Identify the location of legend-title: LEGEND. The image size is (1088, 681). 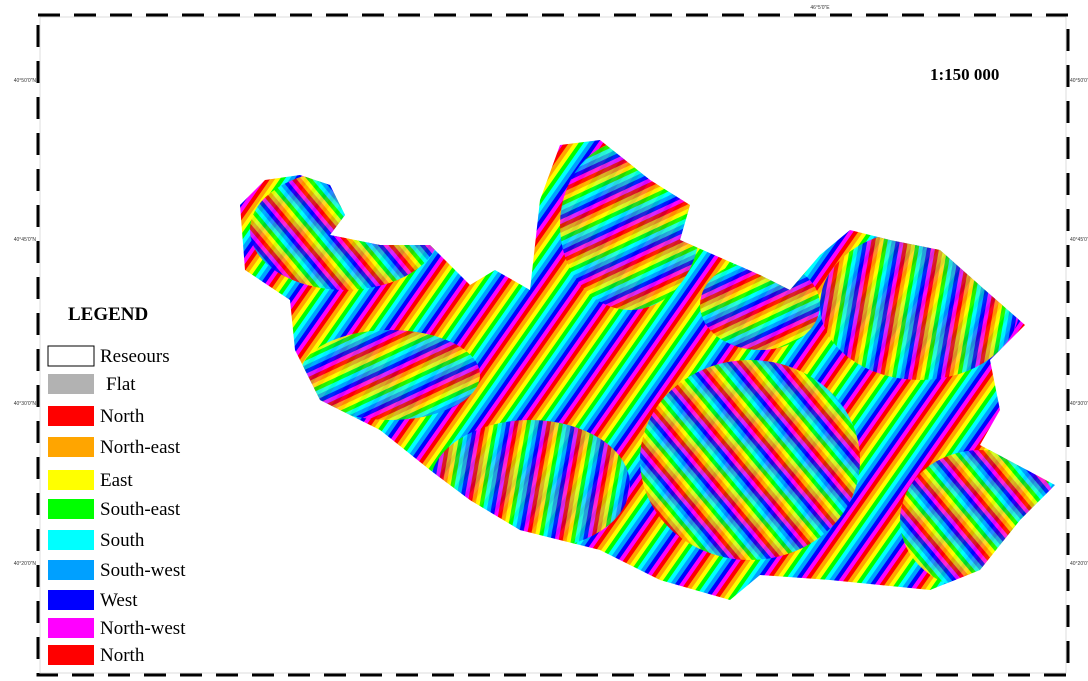
(108, 314).